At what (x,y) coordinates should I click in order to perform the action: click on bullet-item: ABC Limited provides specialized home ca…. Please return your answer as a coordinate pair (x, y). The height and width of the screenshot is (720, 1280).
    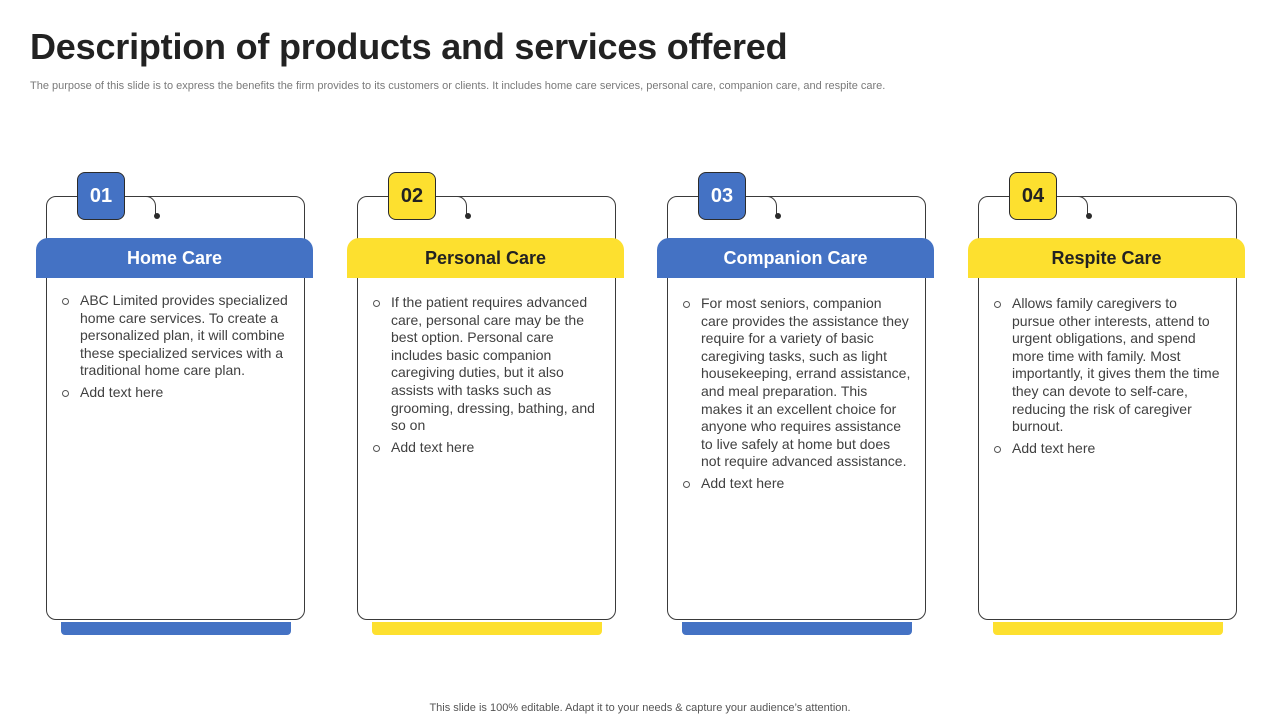
    Looking at the image, I should click on (175, 336).